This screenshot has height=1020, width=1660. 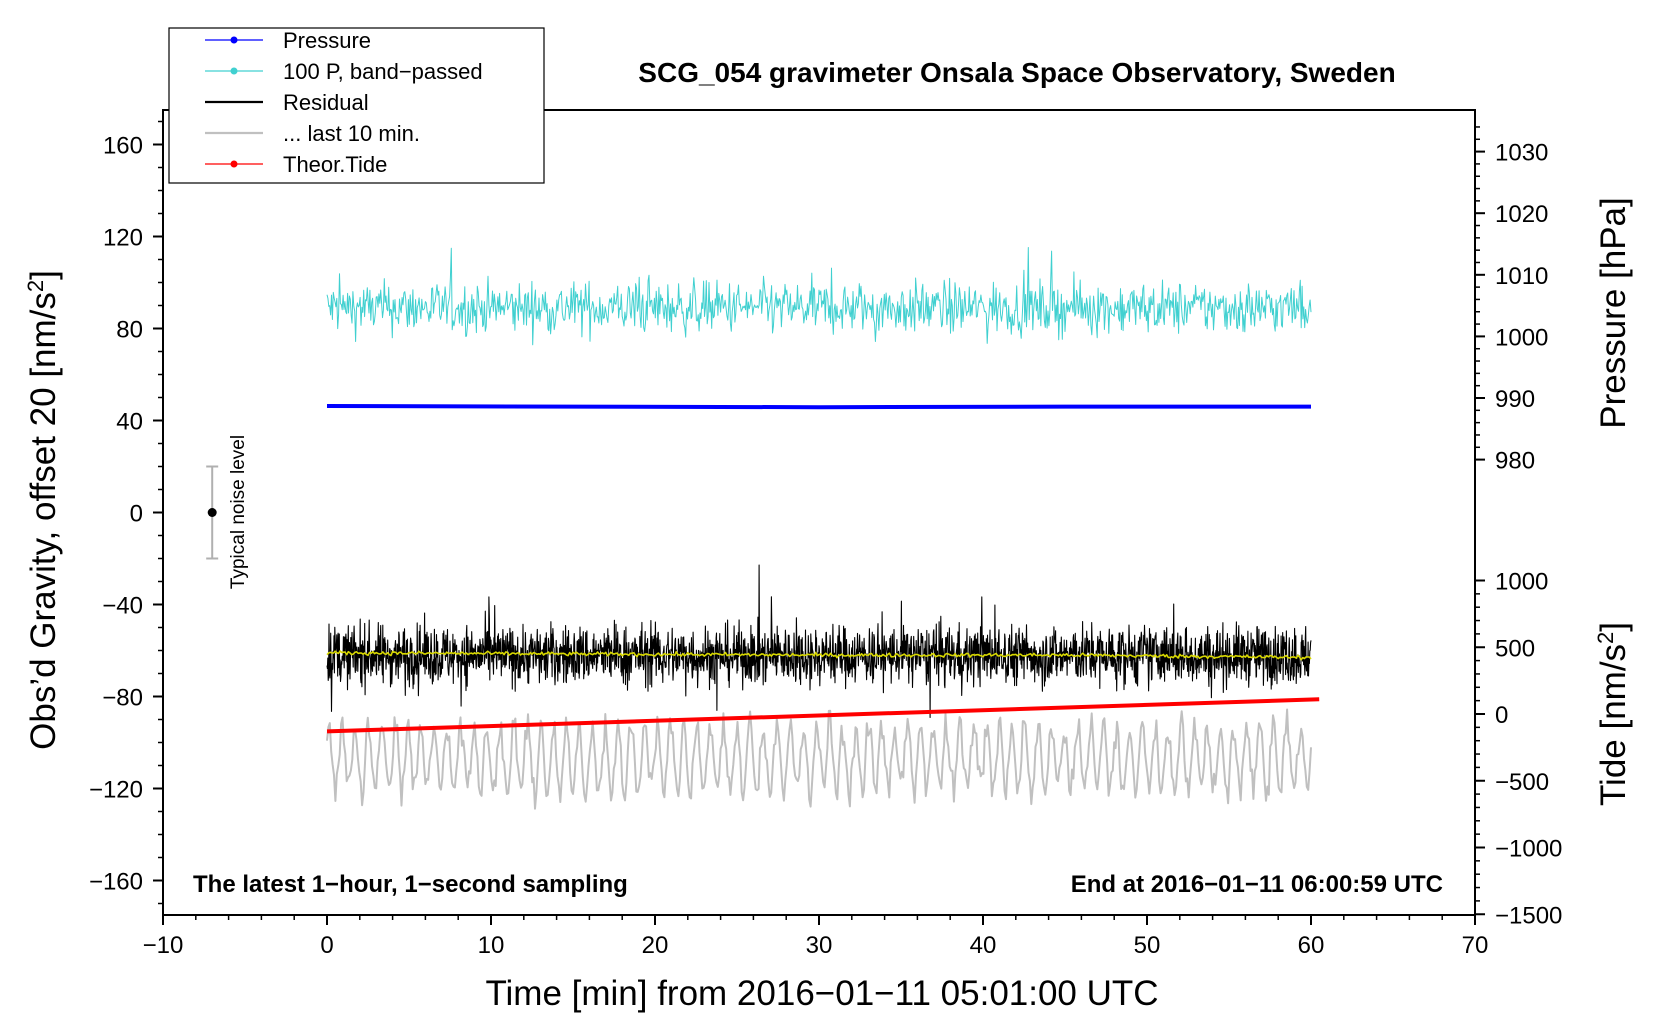 I want to click on tide-tick-label: 0, so click(x=1501, y=715).